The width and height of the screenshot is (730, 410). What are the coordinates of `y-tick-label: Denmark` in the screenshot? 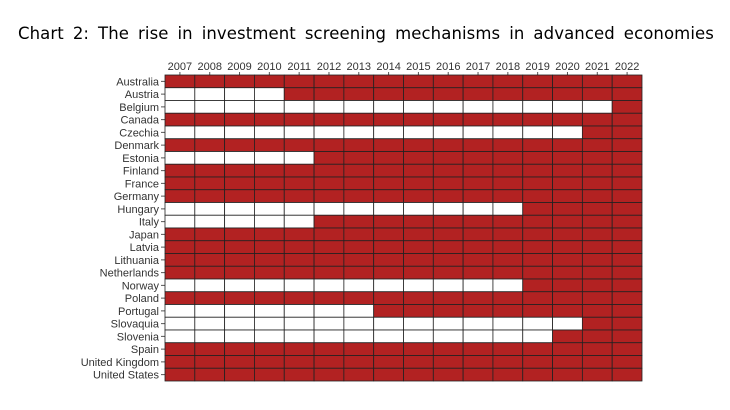 It's located at (136, 146).